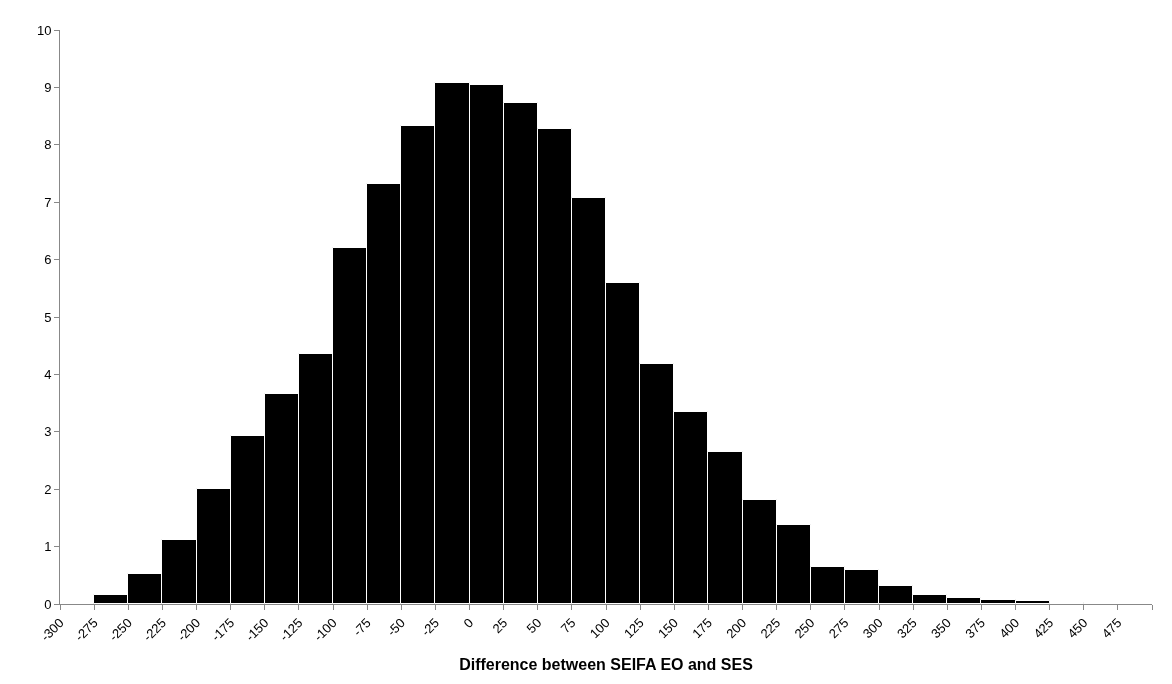 Image resolution: width=1172 pixels, height=684 pixels. I want to click on x-tick-label: 350, so click(941, 628).